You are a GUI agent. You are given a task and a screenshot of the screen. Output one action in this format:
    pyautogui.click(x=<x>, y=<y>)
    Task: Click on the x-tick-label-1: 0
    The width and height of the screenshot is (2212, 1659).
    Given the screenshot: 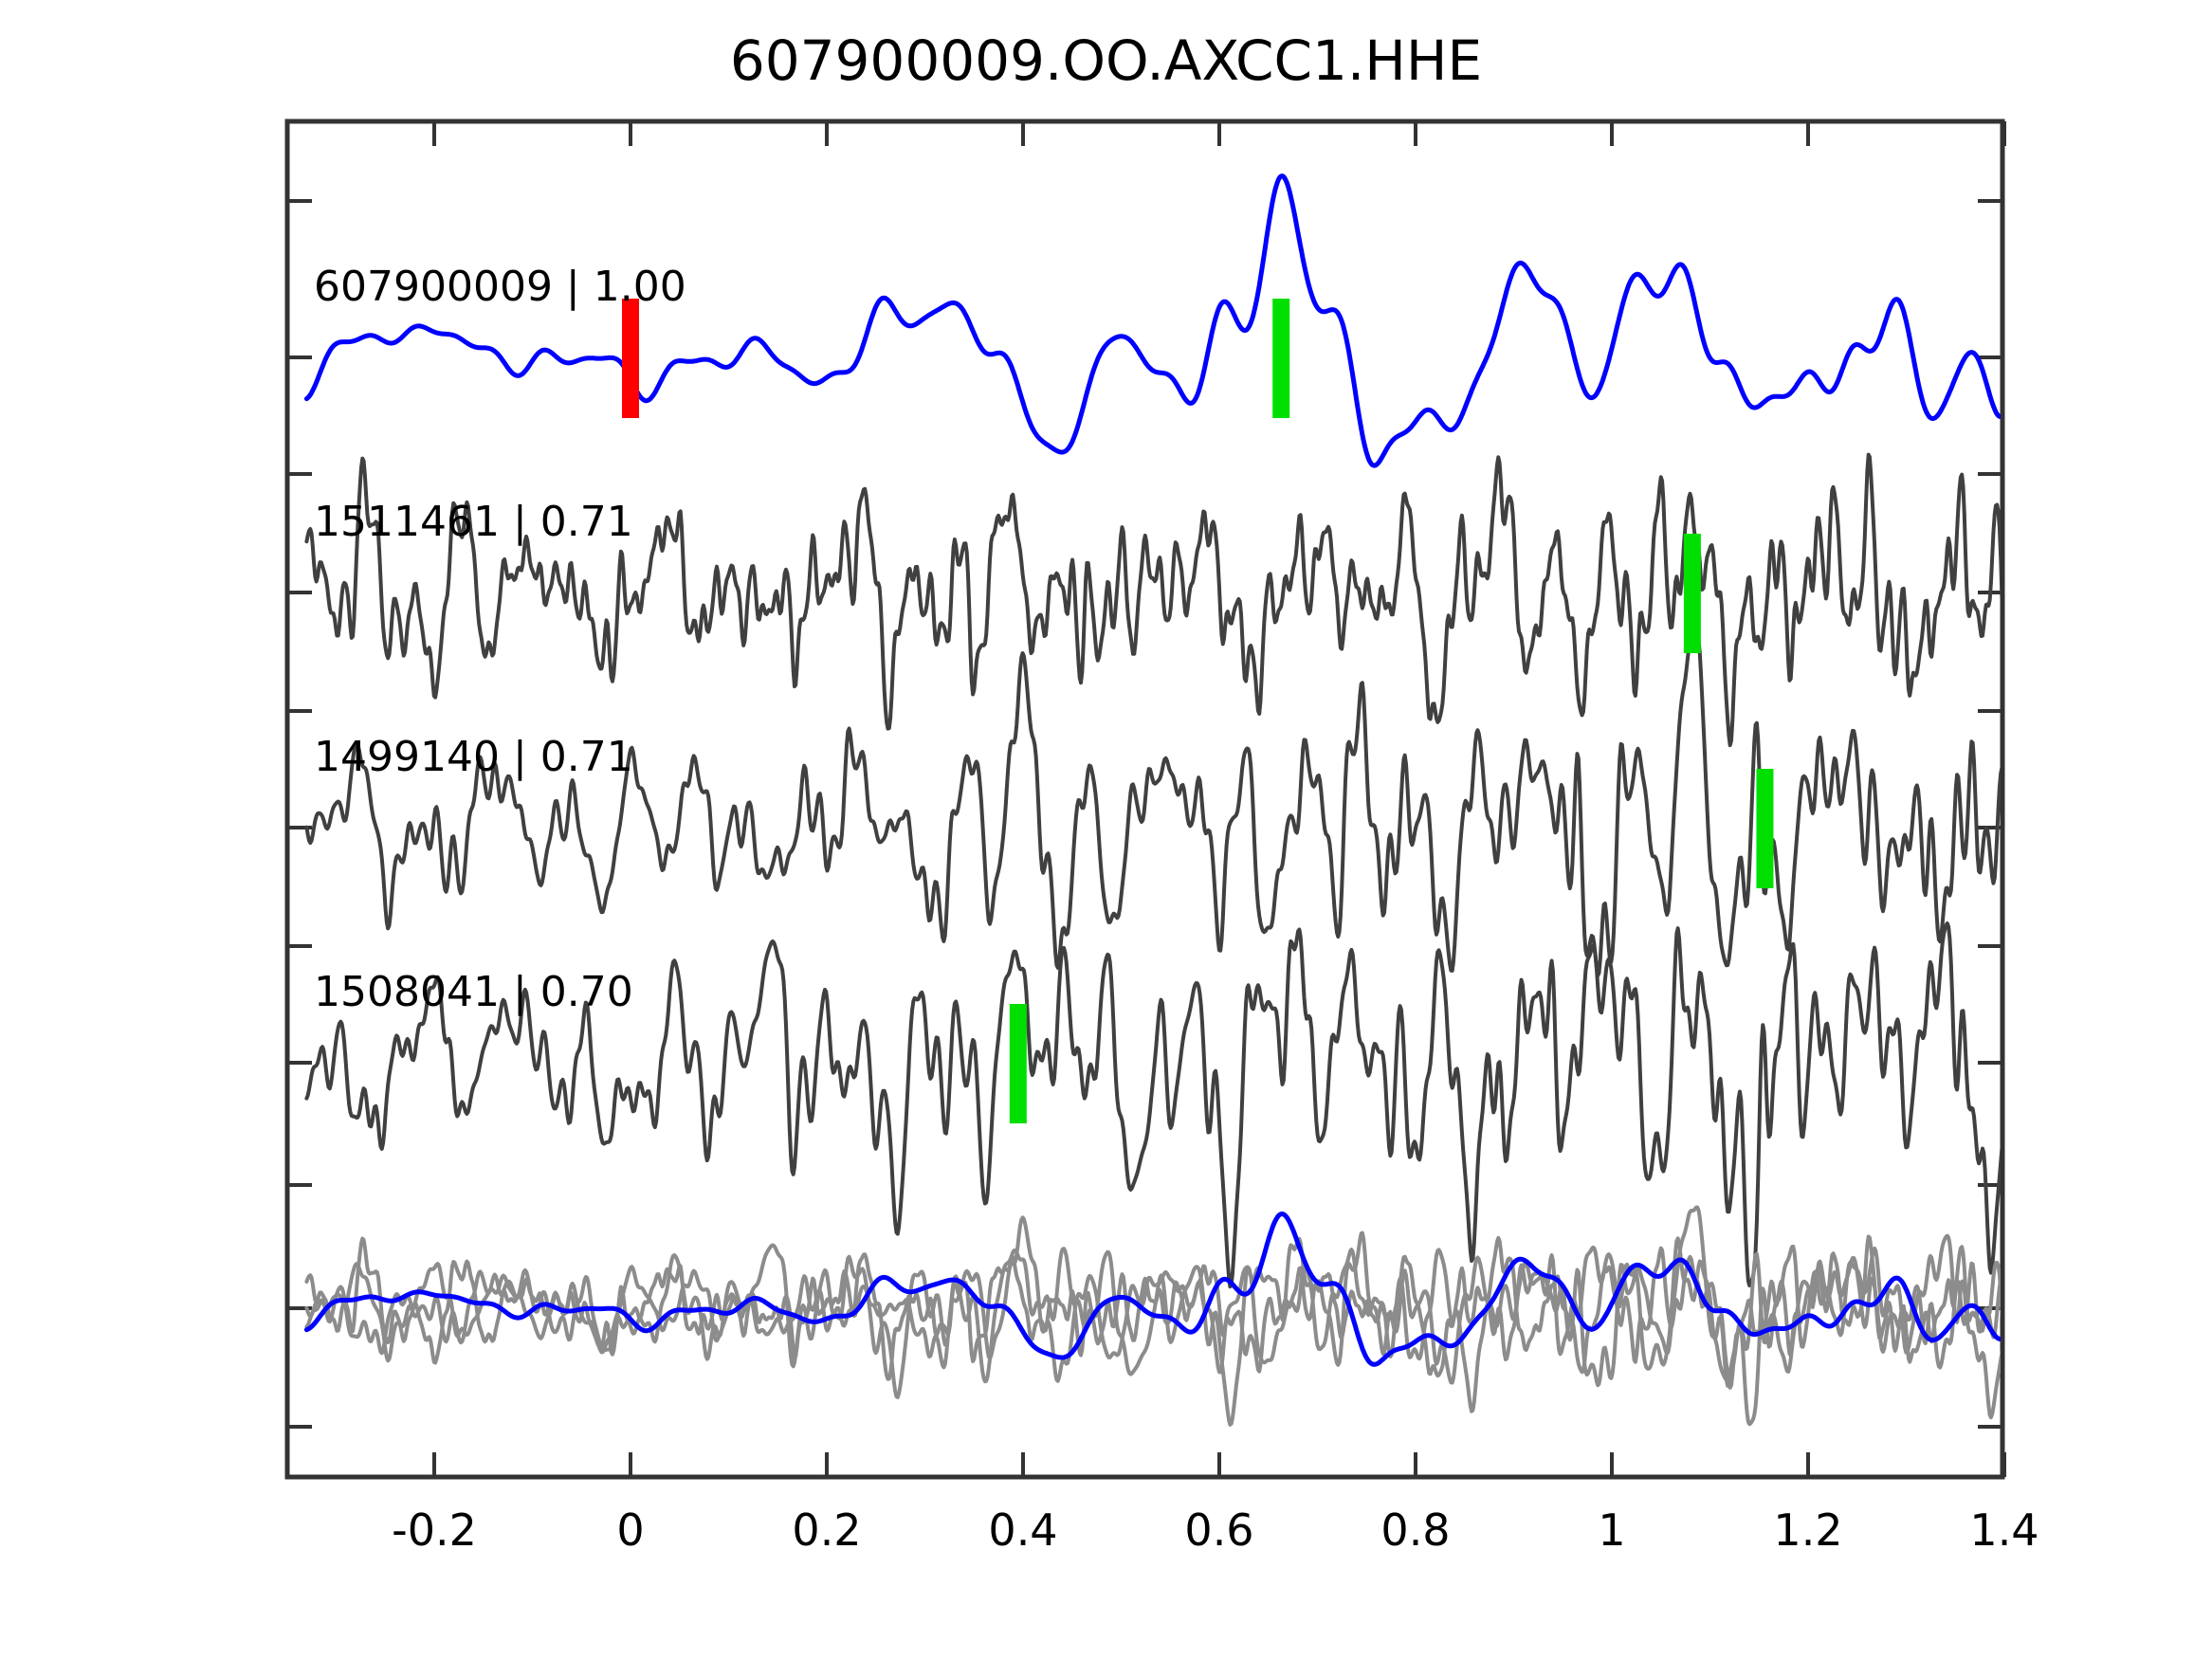 What is the action you would take?
    pyautogui.click(x=630, y=1530)
    